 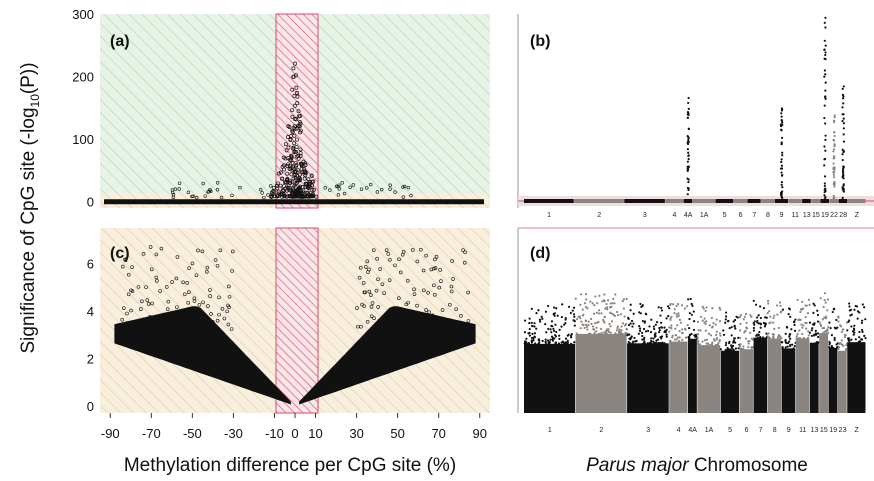 What do you see at coordinates (90, 335) in the screenshot?
I see `panel-c-y-ticks: 0 2 4 6` at bounding box center [90, 335].